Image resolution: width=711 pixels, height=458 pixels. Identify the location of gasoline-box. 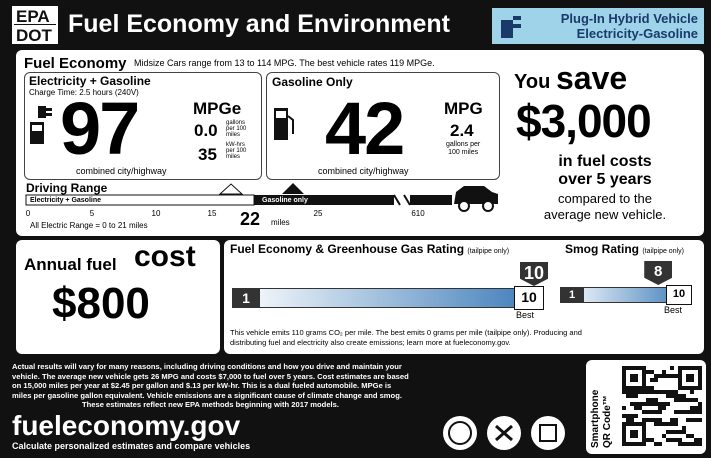
(383, 126).